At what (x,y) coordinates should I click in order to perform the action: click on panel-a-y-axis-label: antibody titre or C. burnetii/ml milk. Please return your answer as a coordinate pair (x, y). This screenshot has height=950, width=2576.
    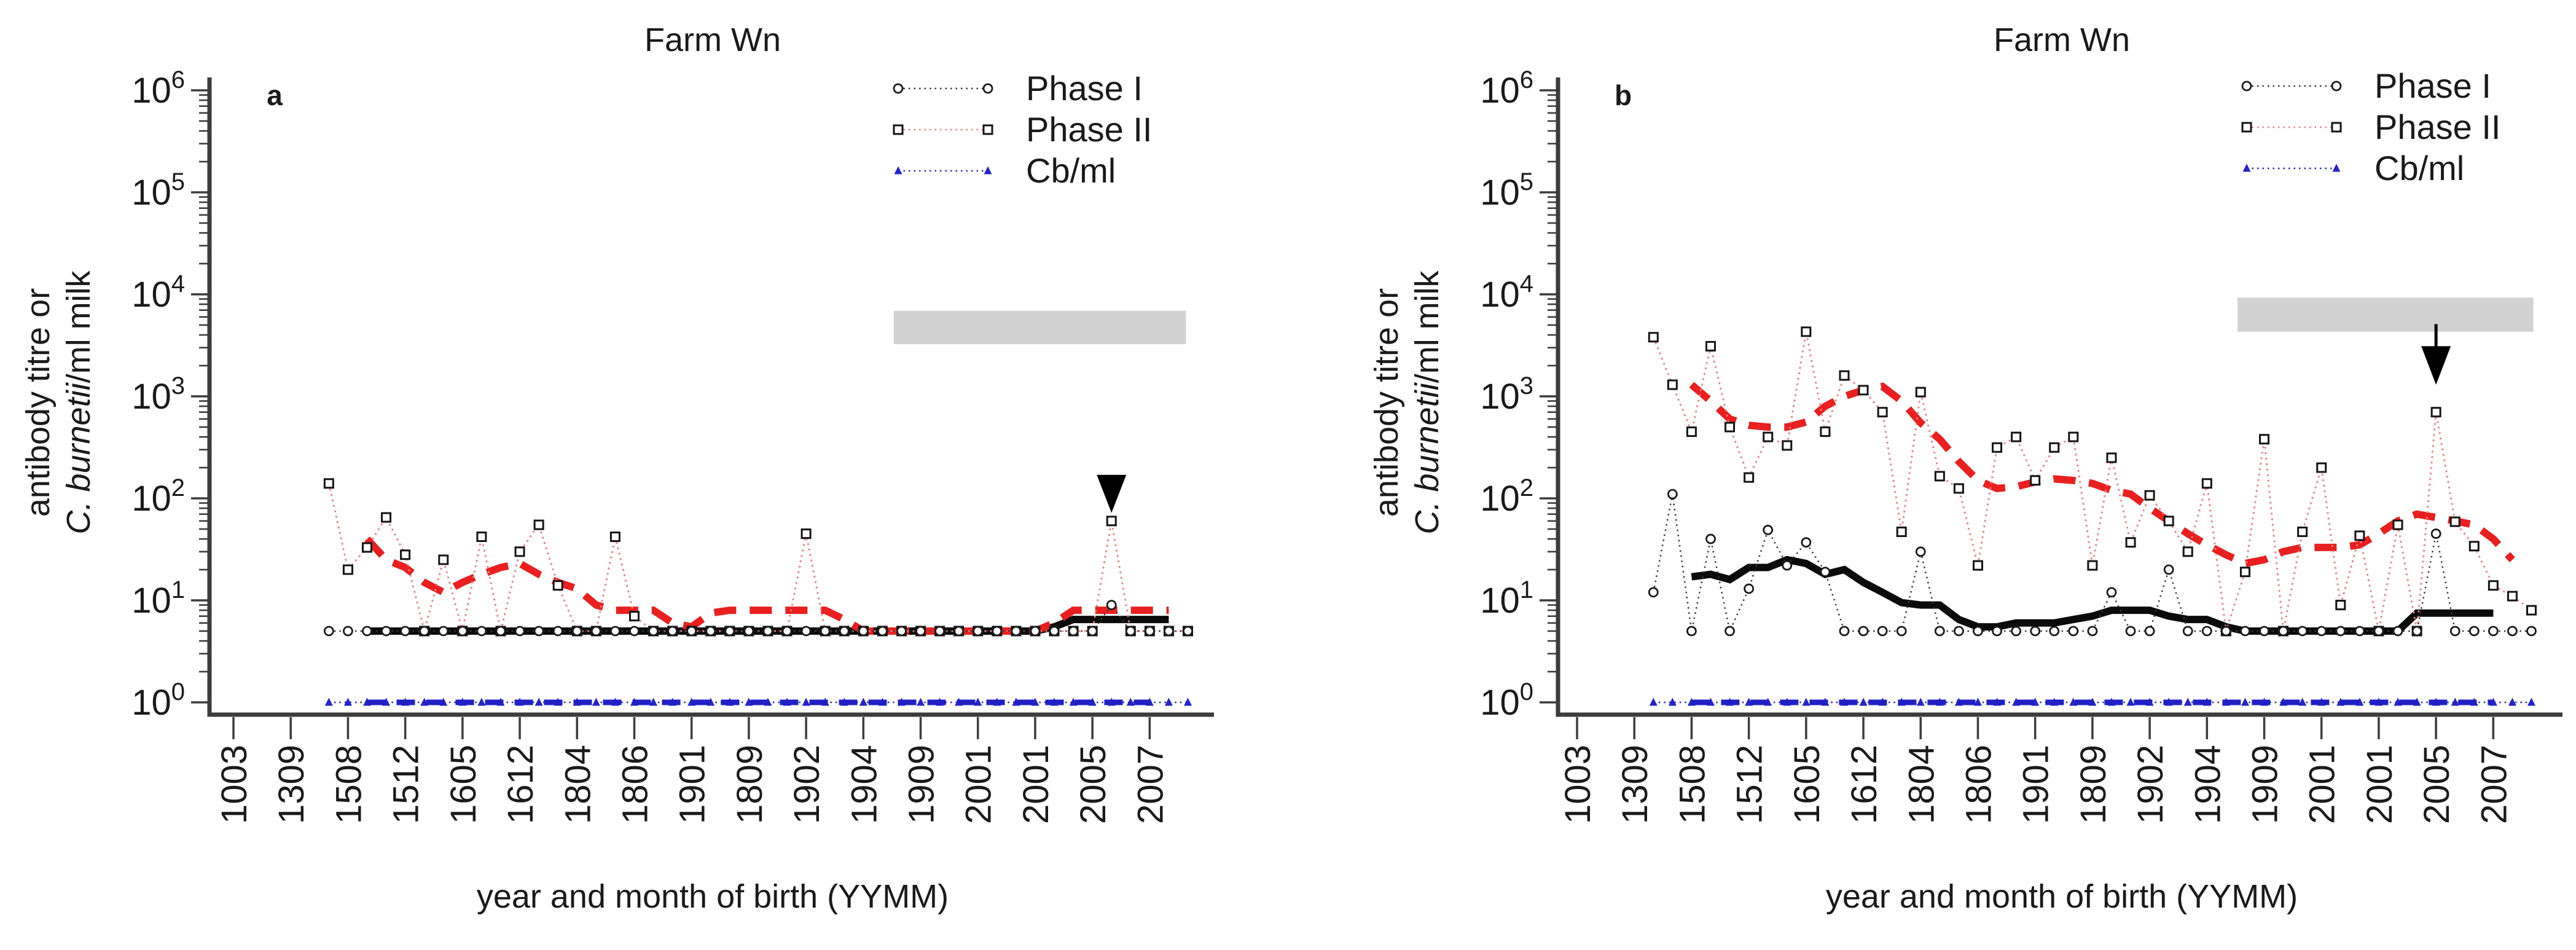
    Looking at the image, I should click on (58, 402).